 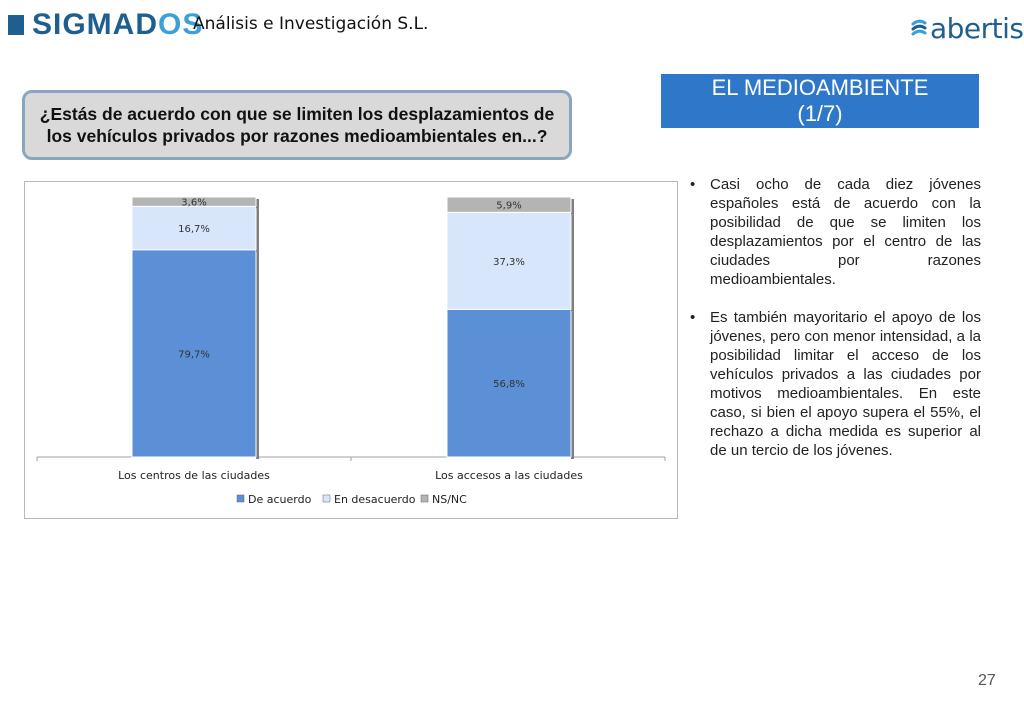 I want to click on abertis-logo: abertis, so click(x=967, y=28).